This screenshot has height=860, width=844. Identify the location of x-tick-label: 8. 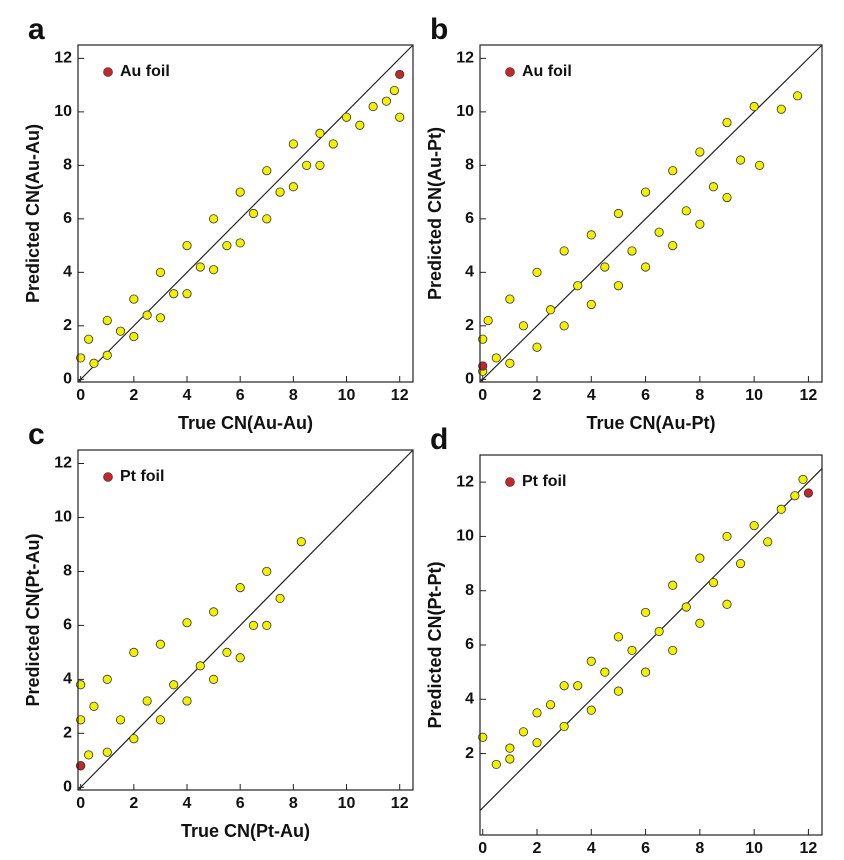
(699, 848).